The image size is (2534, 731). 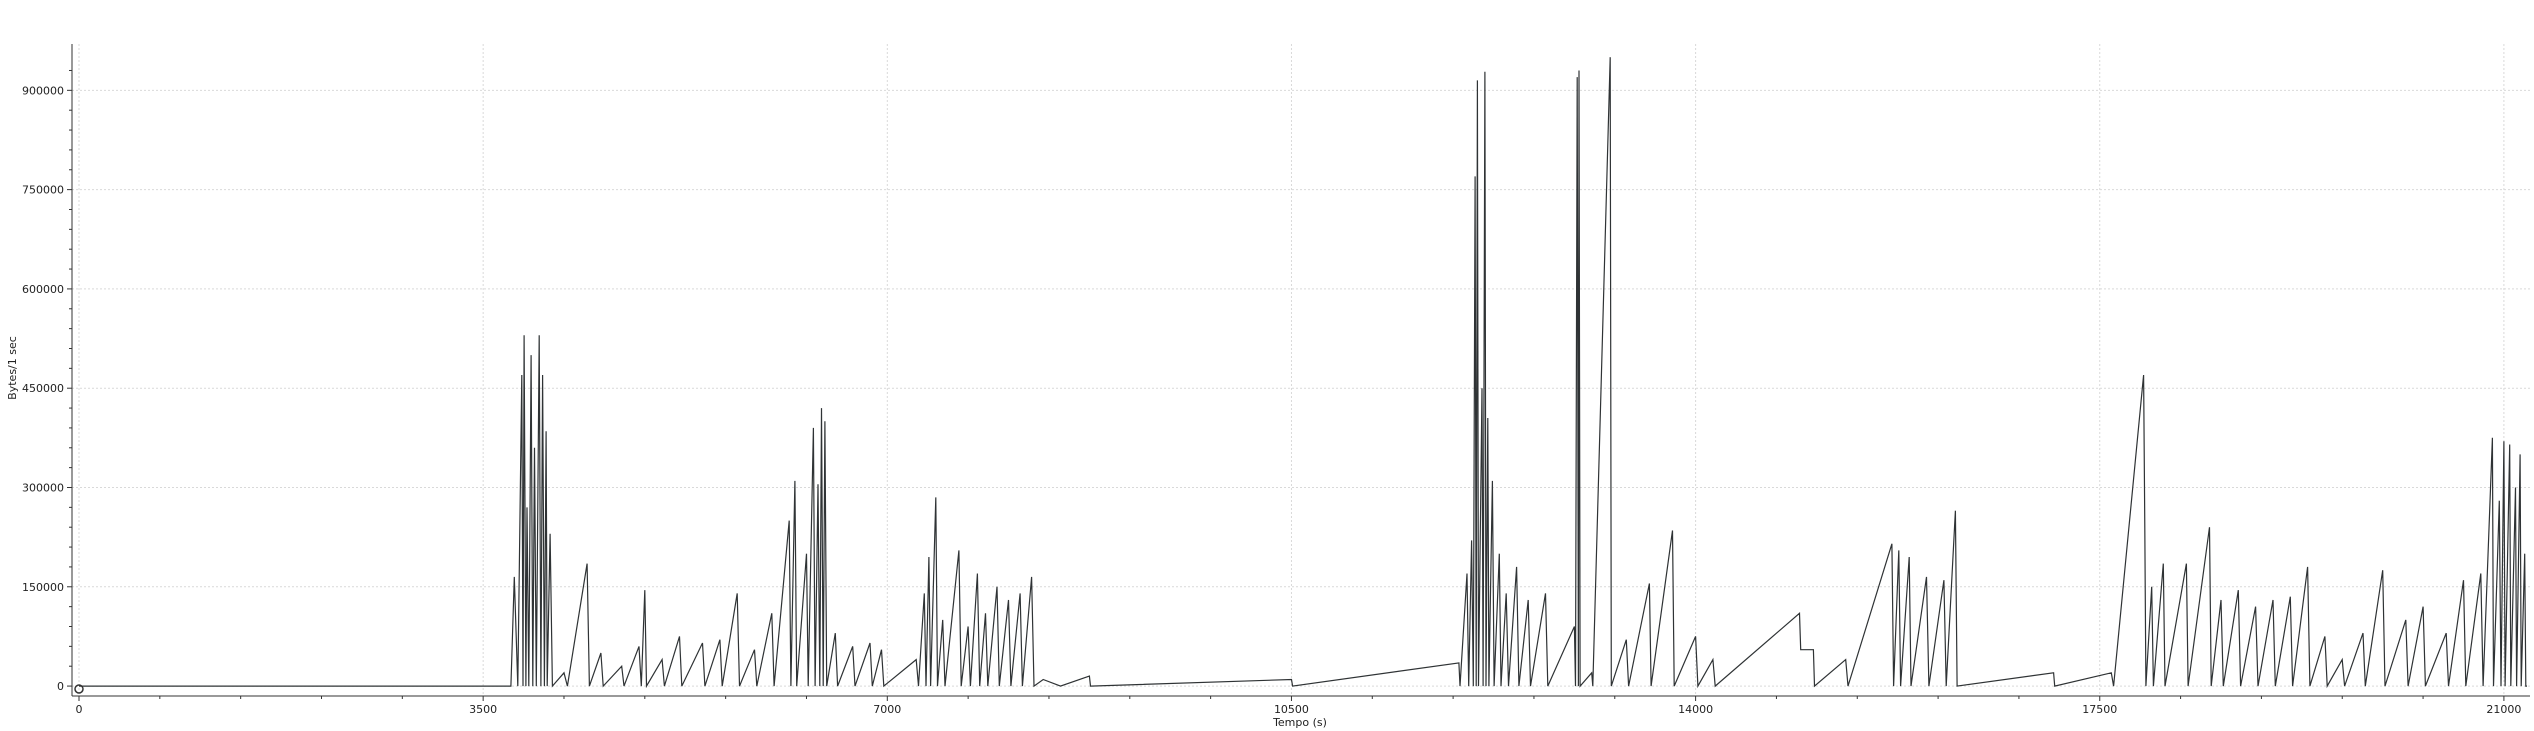 What do you see at coordinates (79, 709) in the screenshot?
I see `x-tick-label: 0` at bounding box center [79, 709].